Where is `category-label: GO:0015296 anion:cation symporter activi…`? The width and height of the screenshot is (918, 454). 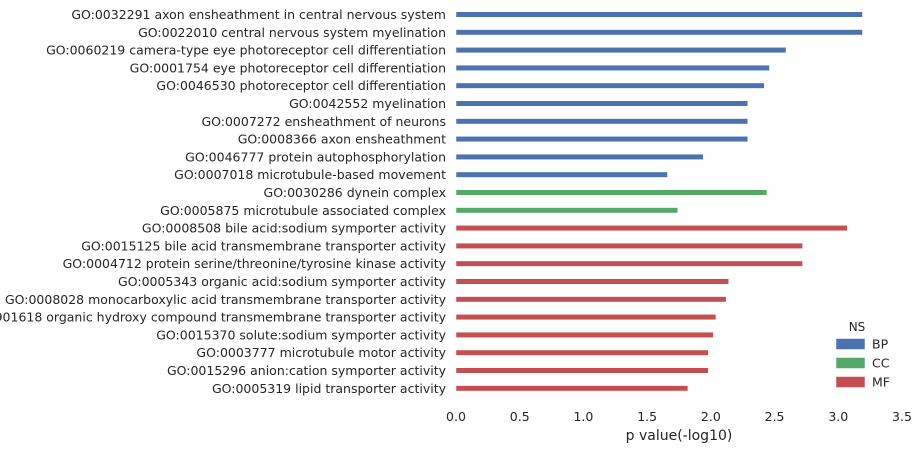
category-label: GO:0015296 anion:cation symporter activi… is located at coordinates (307, 370).